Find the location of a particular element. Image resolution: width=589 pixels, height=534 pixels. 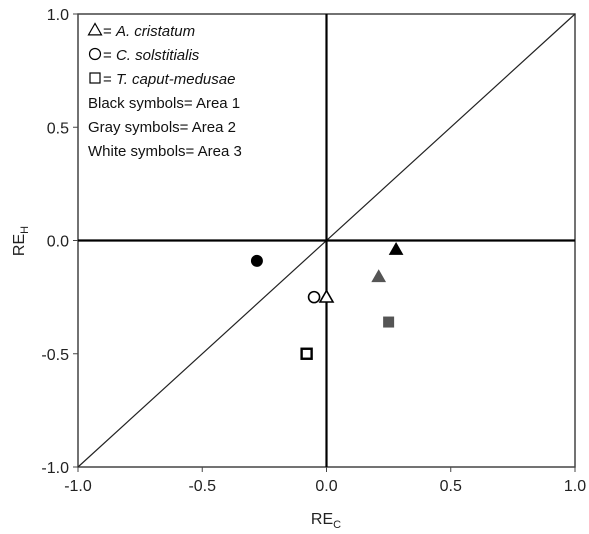

legend-square-icon is located at coordinates (95, 78).